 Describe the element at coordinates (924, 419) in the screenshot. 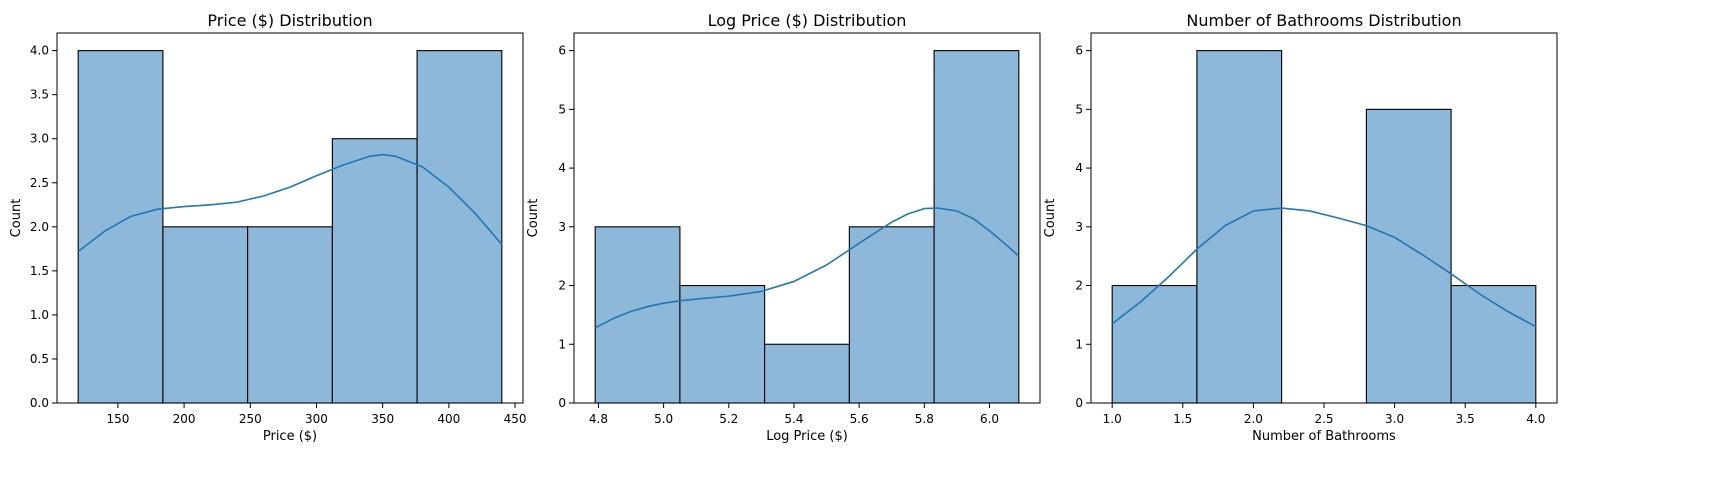

I see `x-tick-label: 5.8` at that location.